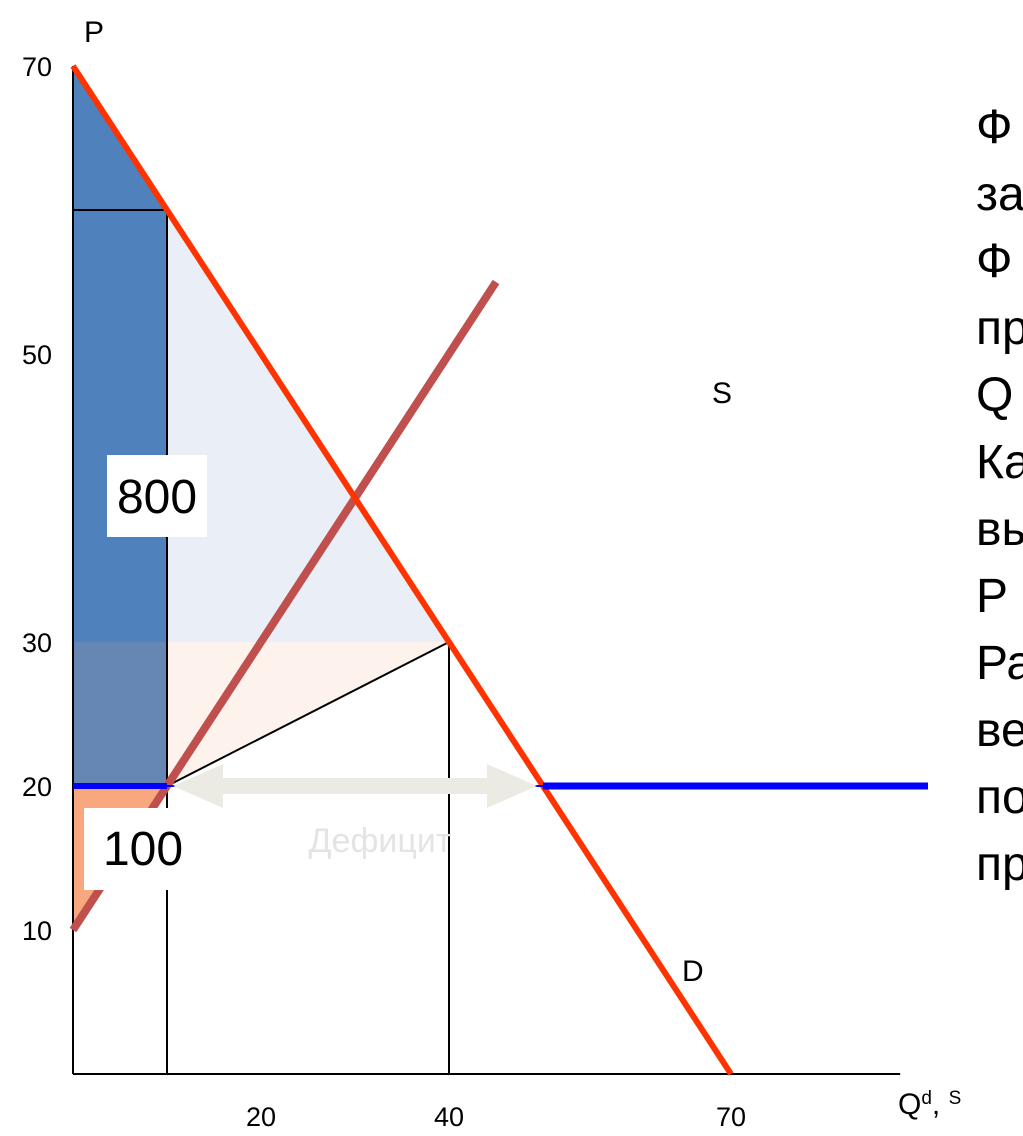 Image resolution: width=1023 pixels, height=1136 pixels. I want to click on side-text-line: Ра, so click(999, 663).